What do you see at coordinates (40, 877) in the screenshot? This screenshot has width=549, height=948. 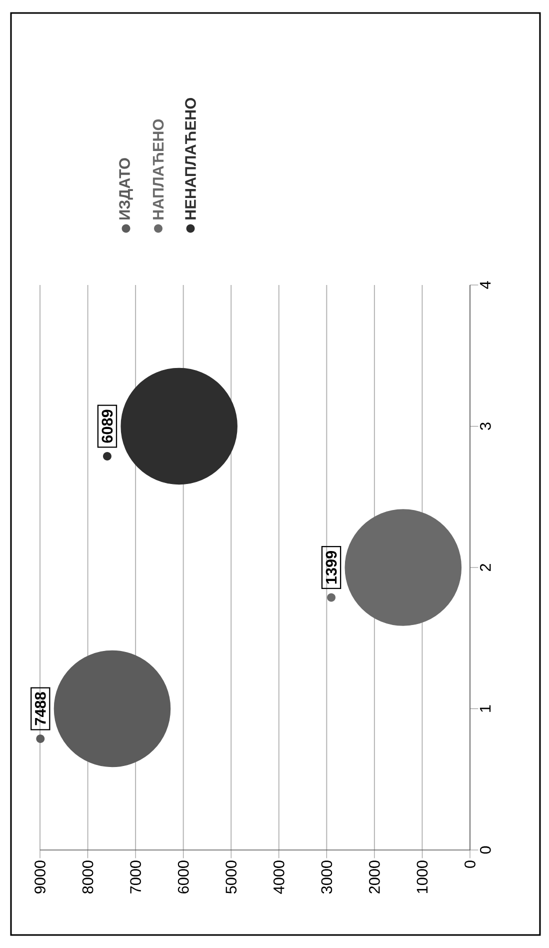 I see `x-tick-label: 9000` at bounding box center [40, 877].